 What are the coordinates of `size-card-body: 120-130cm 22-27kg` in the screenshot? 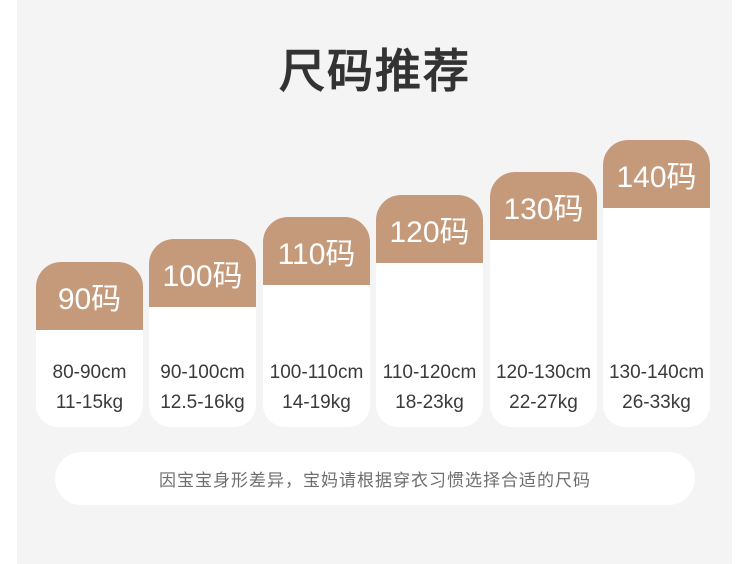 It's located at (543, 333).